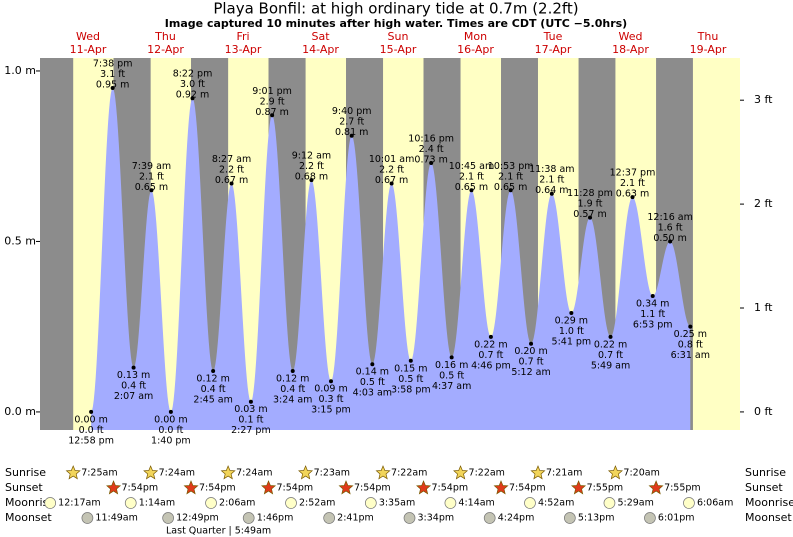  Describe the element at coordinates (372, 382) in the screenshot. I see `extreme-label: 0.5 ft` at that location.